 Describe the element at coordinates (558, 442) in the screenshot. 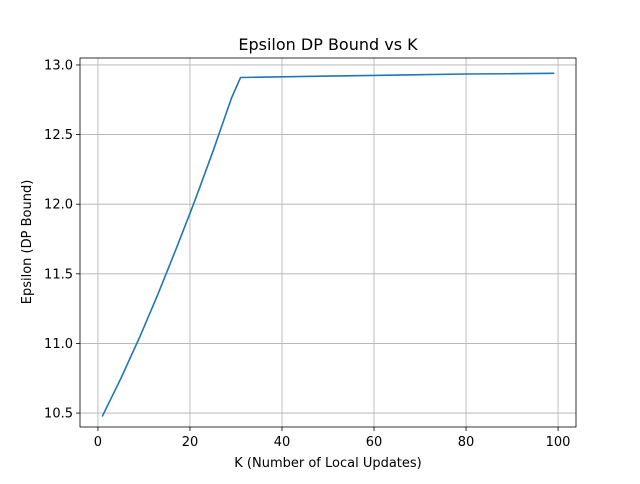

I see `x-tick-label: 100` at that location.